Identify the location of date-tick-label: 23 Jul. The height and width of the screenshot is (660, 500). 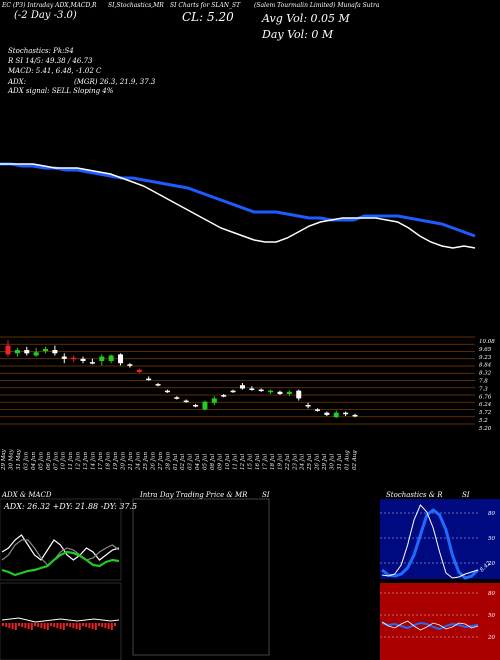
(295, 462).